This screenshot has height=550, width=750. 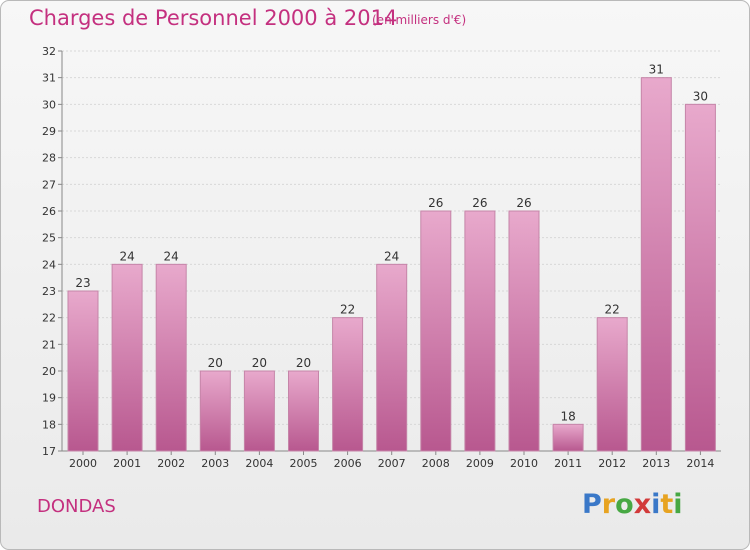 I want to click on bar-2007, so click(x=392, y=357).